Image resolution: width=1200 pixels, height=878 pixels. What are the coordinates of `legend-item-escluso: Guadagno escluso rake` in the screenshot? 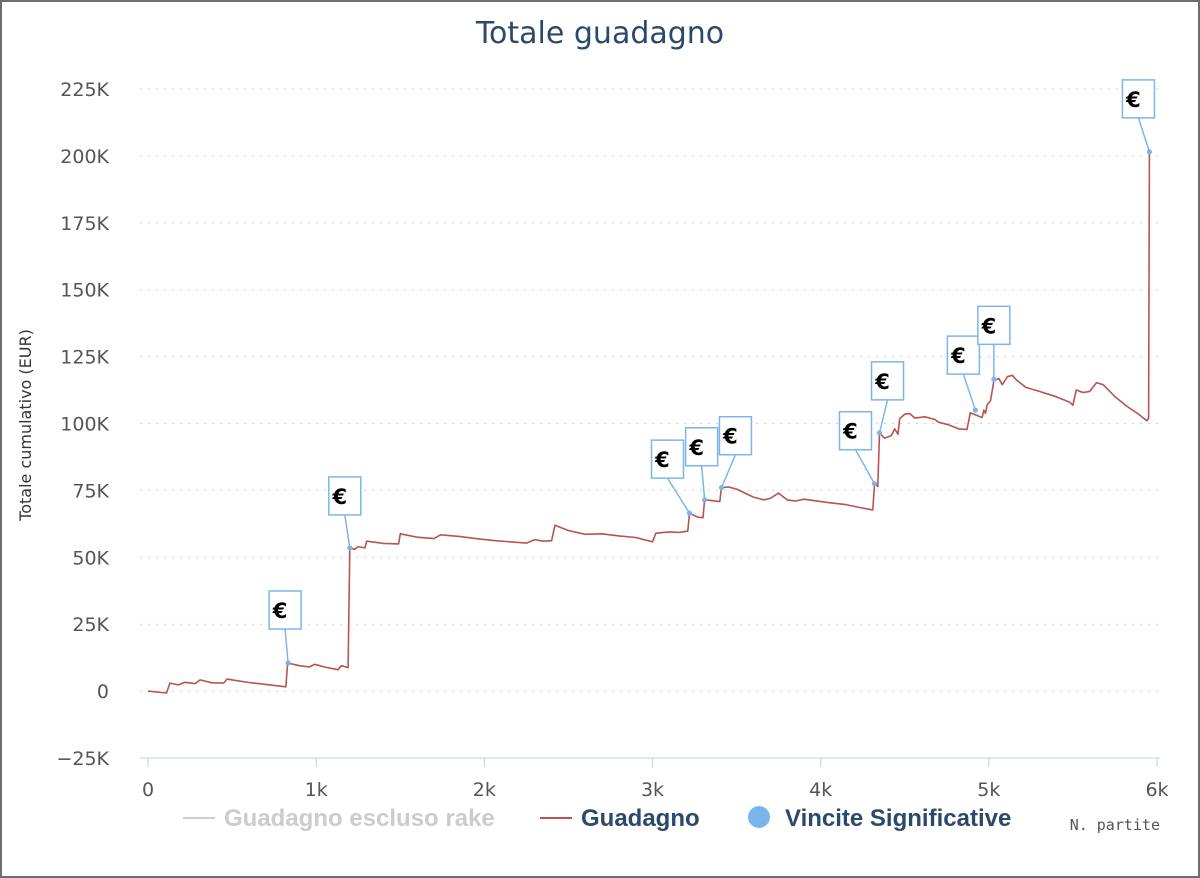 It's located at (339, 818).